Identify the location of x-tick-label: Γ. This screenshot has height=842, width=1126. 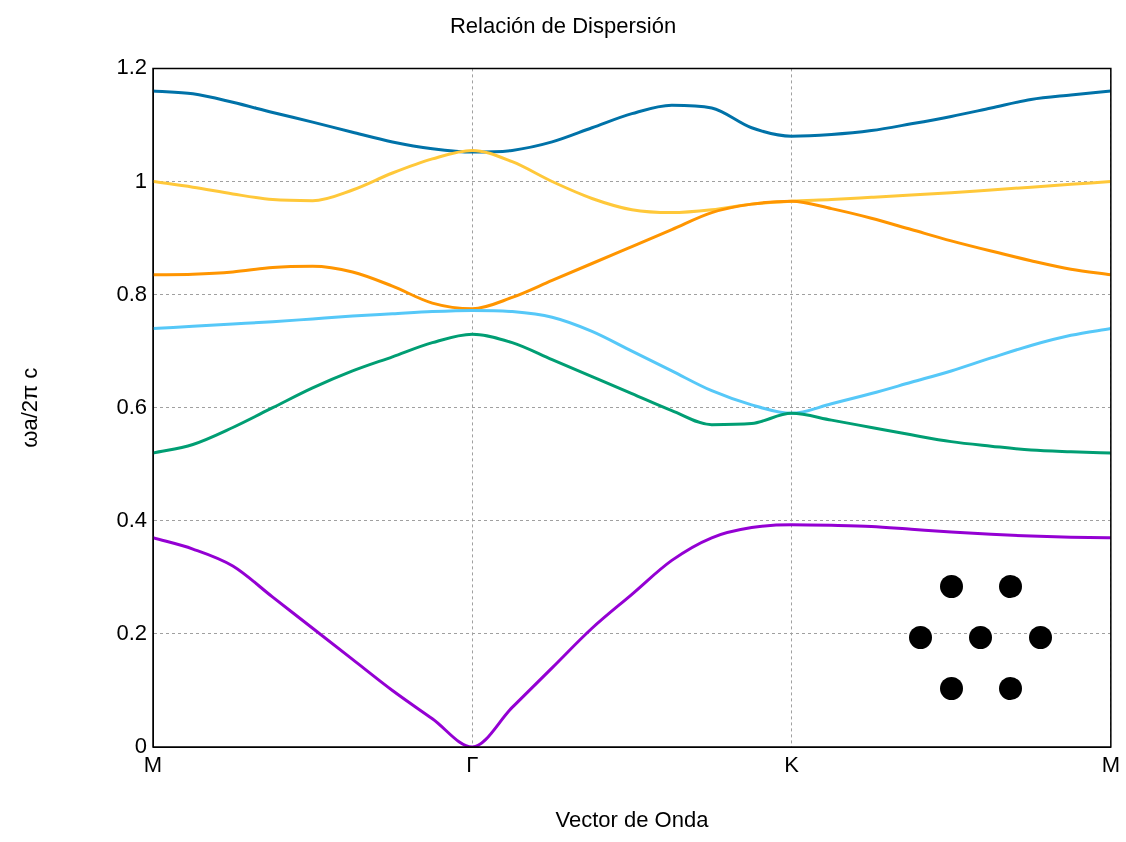
(472, 765).